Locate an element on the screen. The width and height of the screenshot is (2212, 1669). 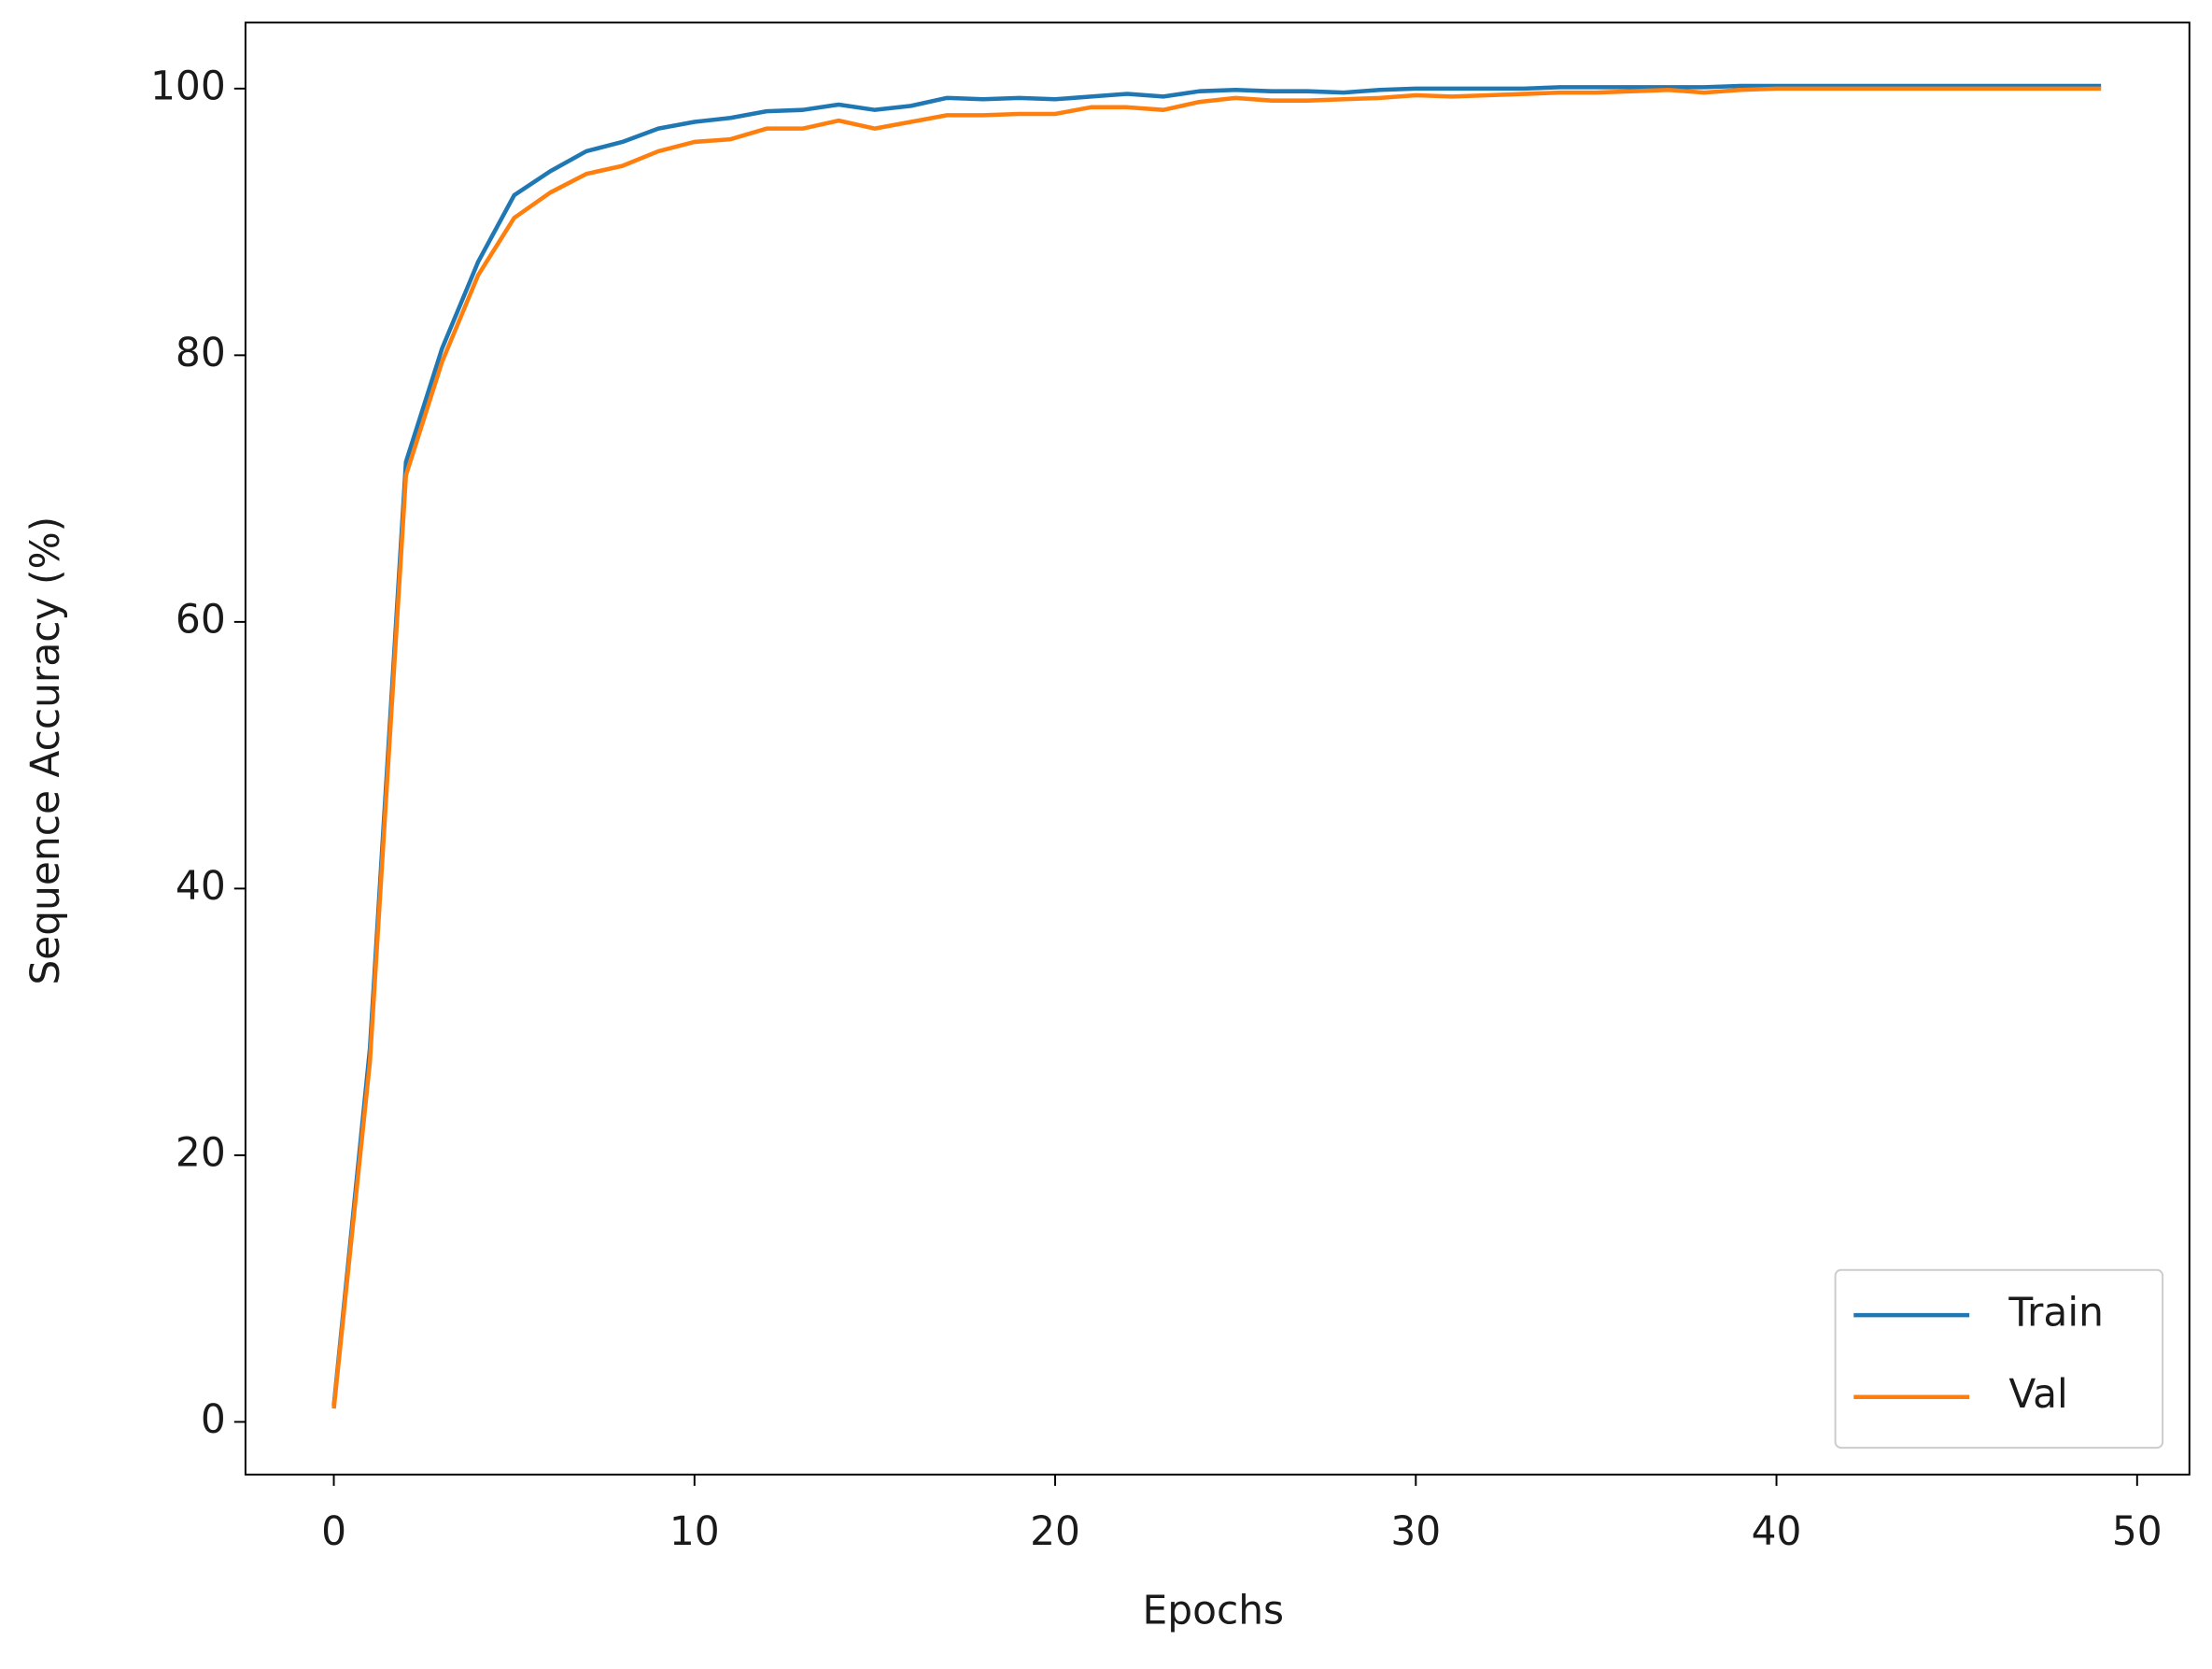
x-tick-label: 20 is located at coordinates (1055, 1531).